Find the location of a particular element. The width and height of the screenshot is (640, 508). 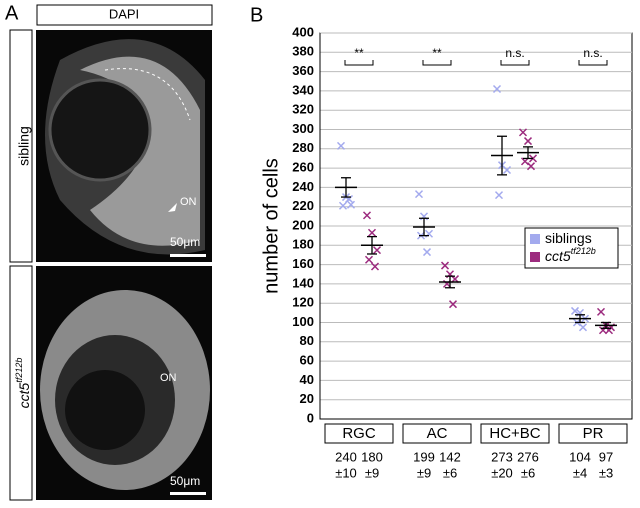

x-tick-label: AC is located at coordinates (437, 433).